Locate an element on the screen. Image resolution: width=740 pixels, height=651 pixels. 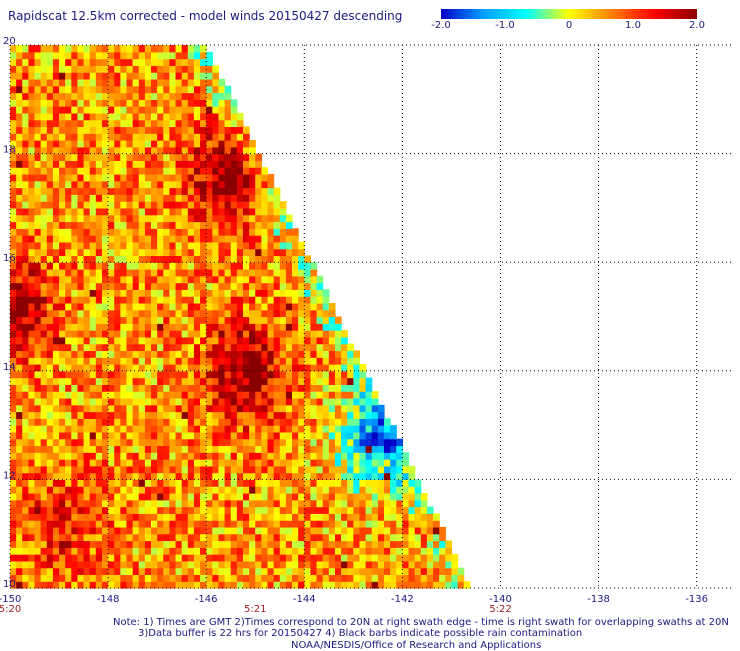
colorbar is located at coordinates (569, 14).